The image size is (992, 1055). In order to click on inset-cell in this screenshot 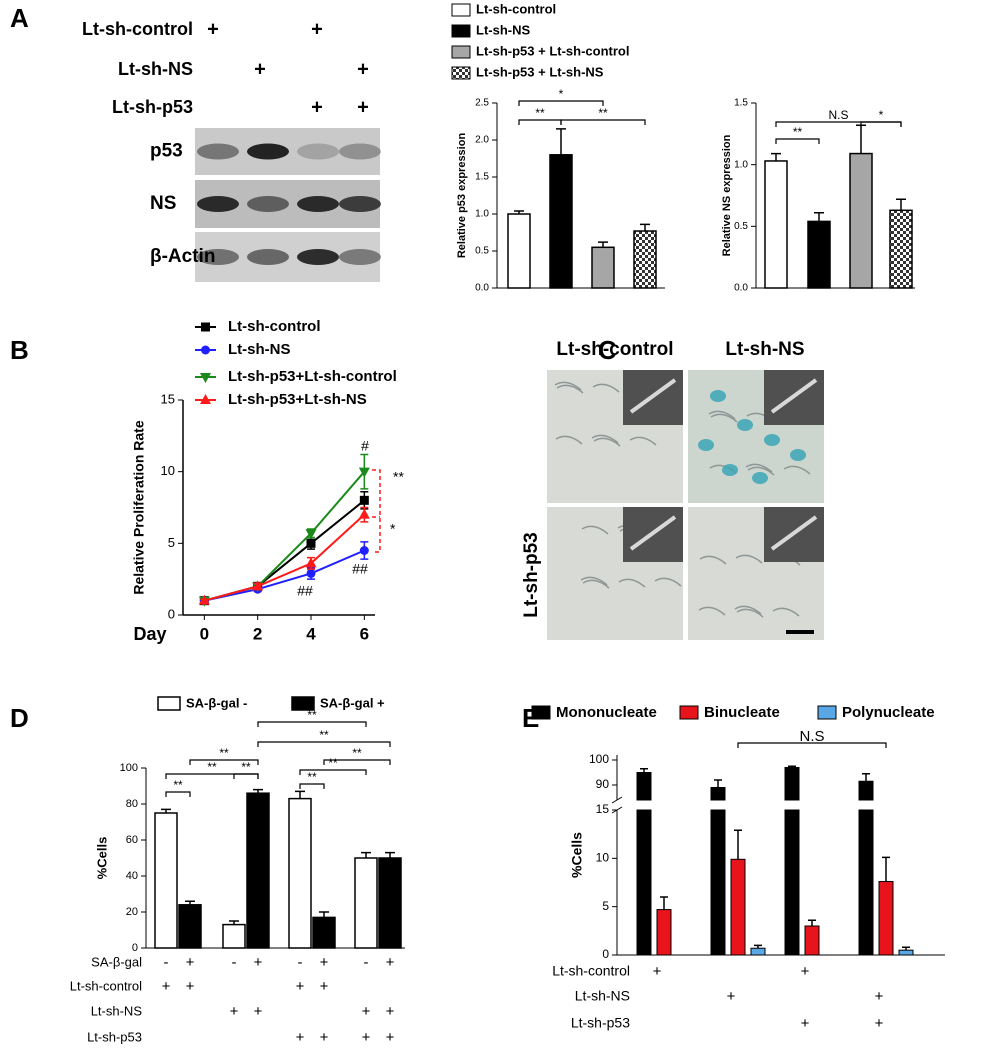, I will do `click(794, 533)`.